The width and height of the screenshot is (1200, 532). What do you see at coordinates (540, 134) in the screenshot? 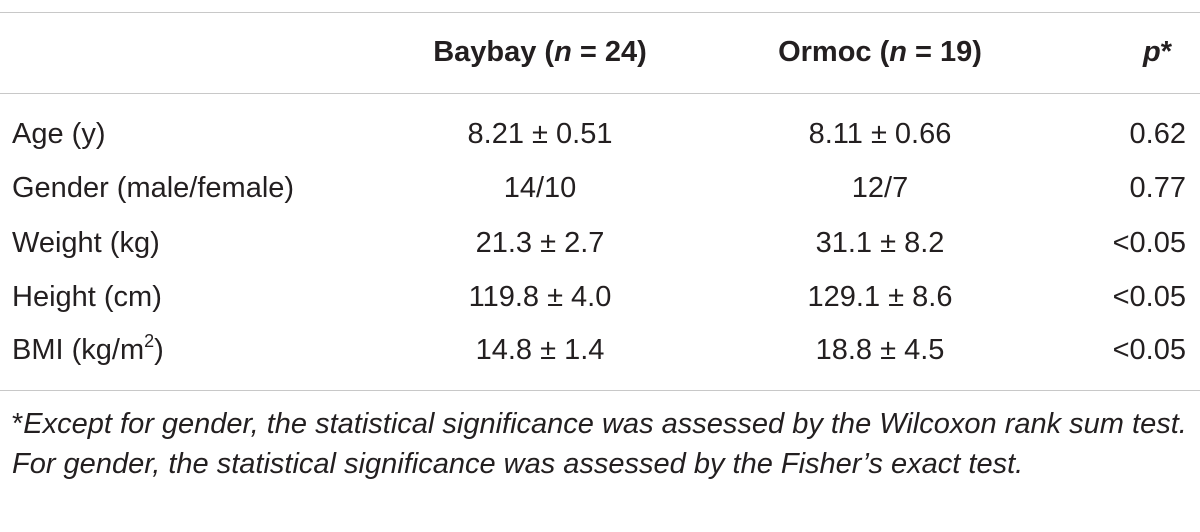
I see `cell: 8.21 ± 0.51` at bounding box center [540, 134].